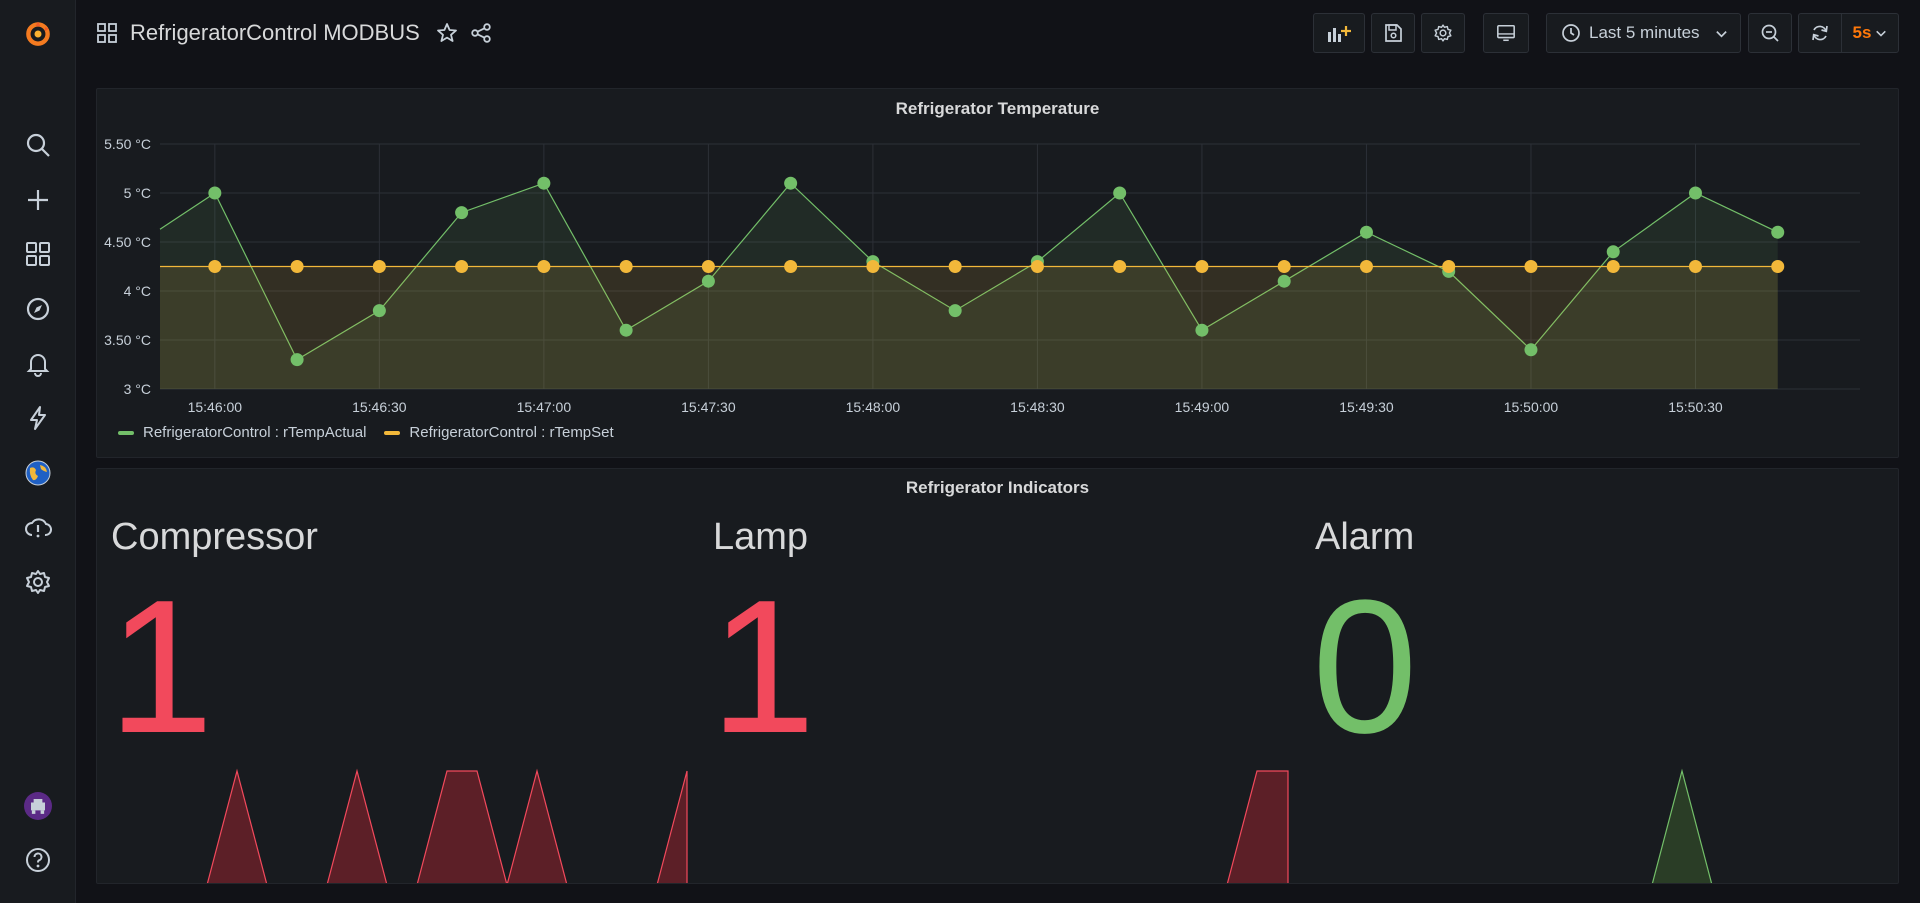 This screenshot has height=903, width=1920. What do you see at coordinates (127, 340) in the screenshot?
I see `y-tick-label: 3.50 °C` at bounding box center [127, 340].